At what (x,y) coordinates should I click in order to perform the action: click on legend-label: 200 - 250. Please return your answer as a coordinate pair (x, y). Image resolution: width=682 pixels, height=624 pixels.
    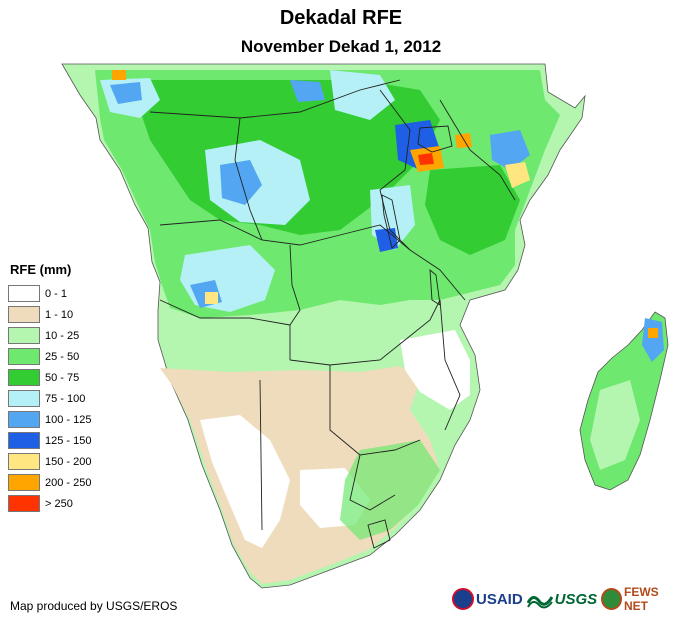
    Looking at the image, I should click on (68, 482).